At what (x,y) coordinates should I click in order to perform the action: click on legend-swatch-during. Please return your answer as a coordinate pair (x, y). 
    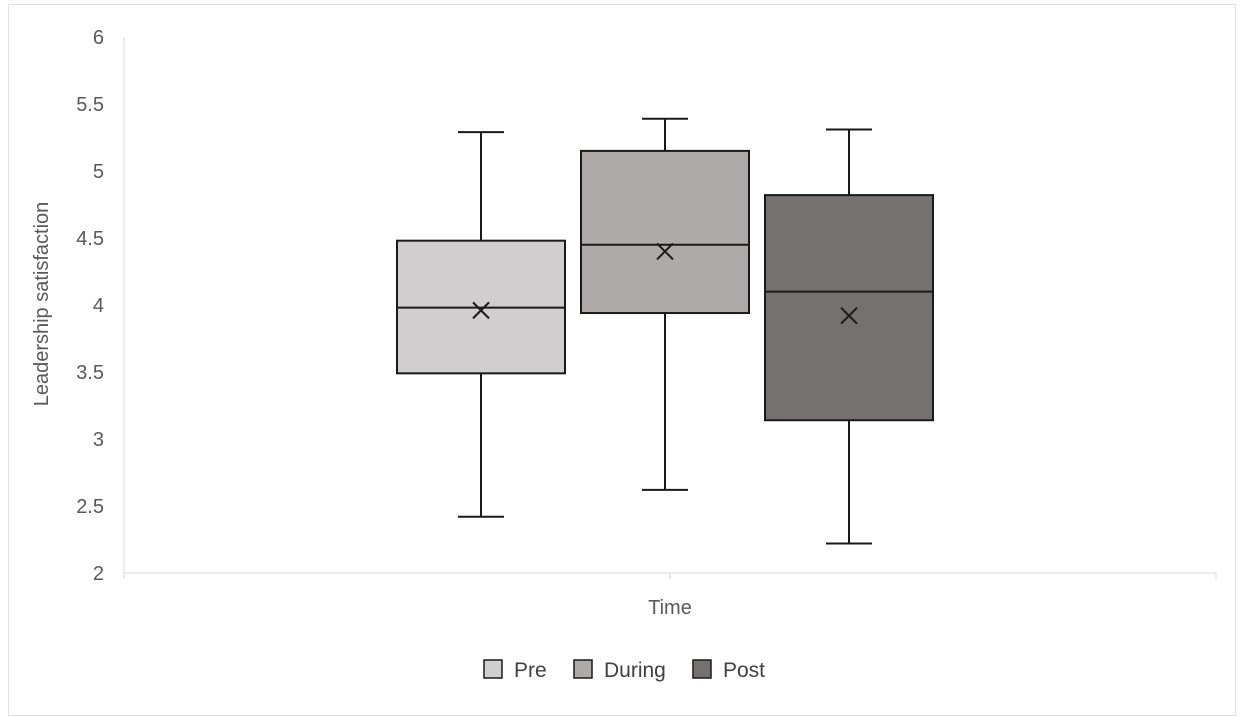
    Looking at the image, I should click on (583, 669).